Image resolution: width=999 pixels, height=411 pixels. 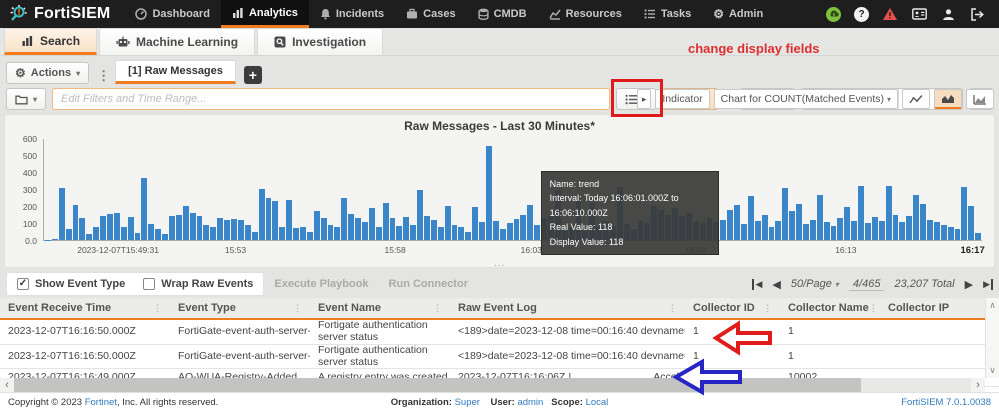 I want to click on contact-card-icon, so click(x=919, y=14).